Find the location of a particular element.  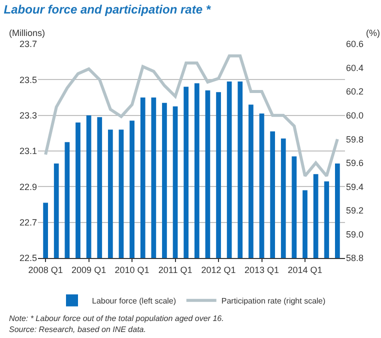

source-note: Source: Research, based on INE data. is located at coordinates (77, 329).